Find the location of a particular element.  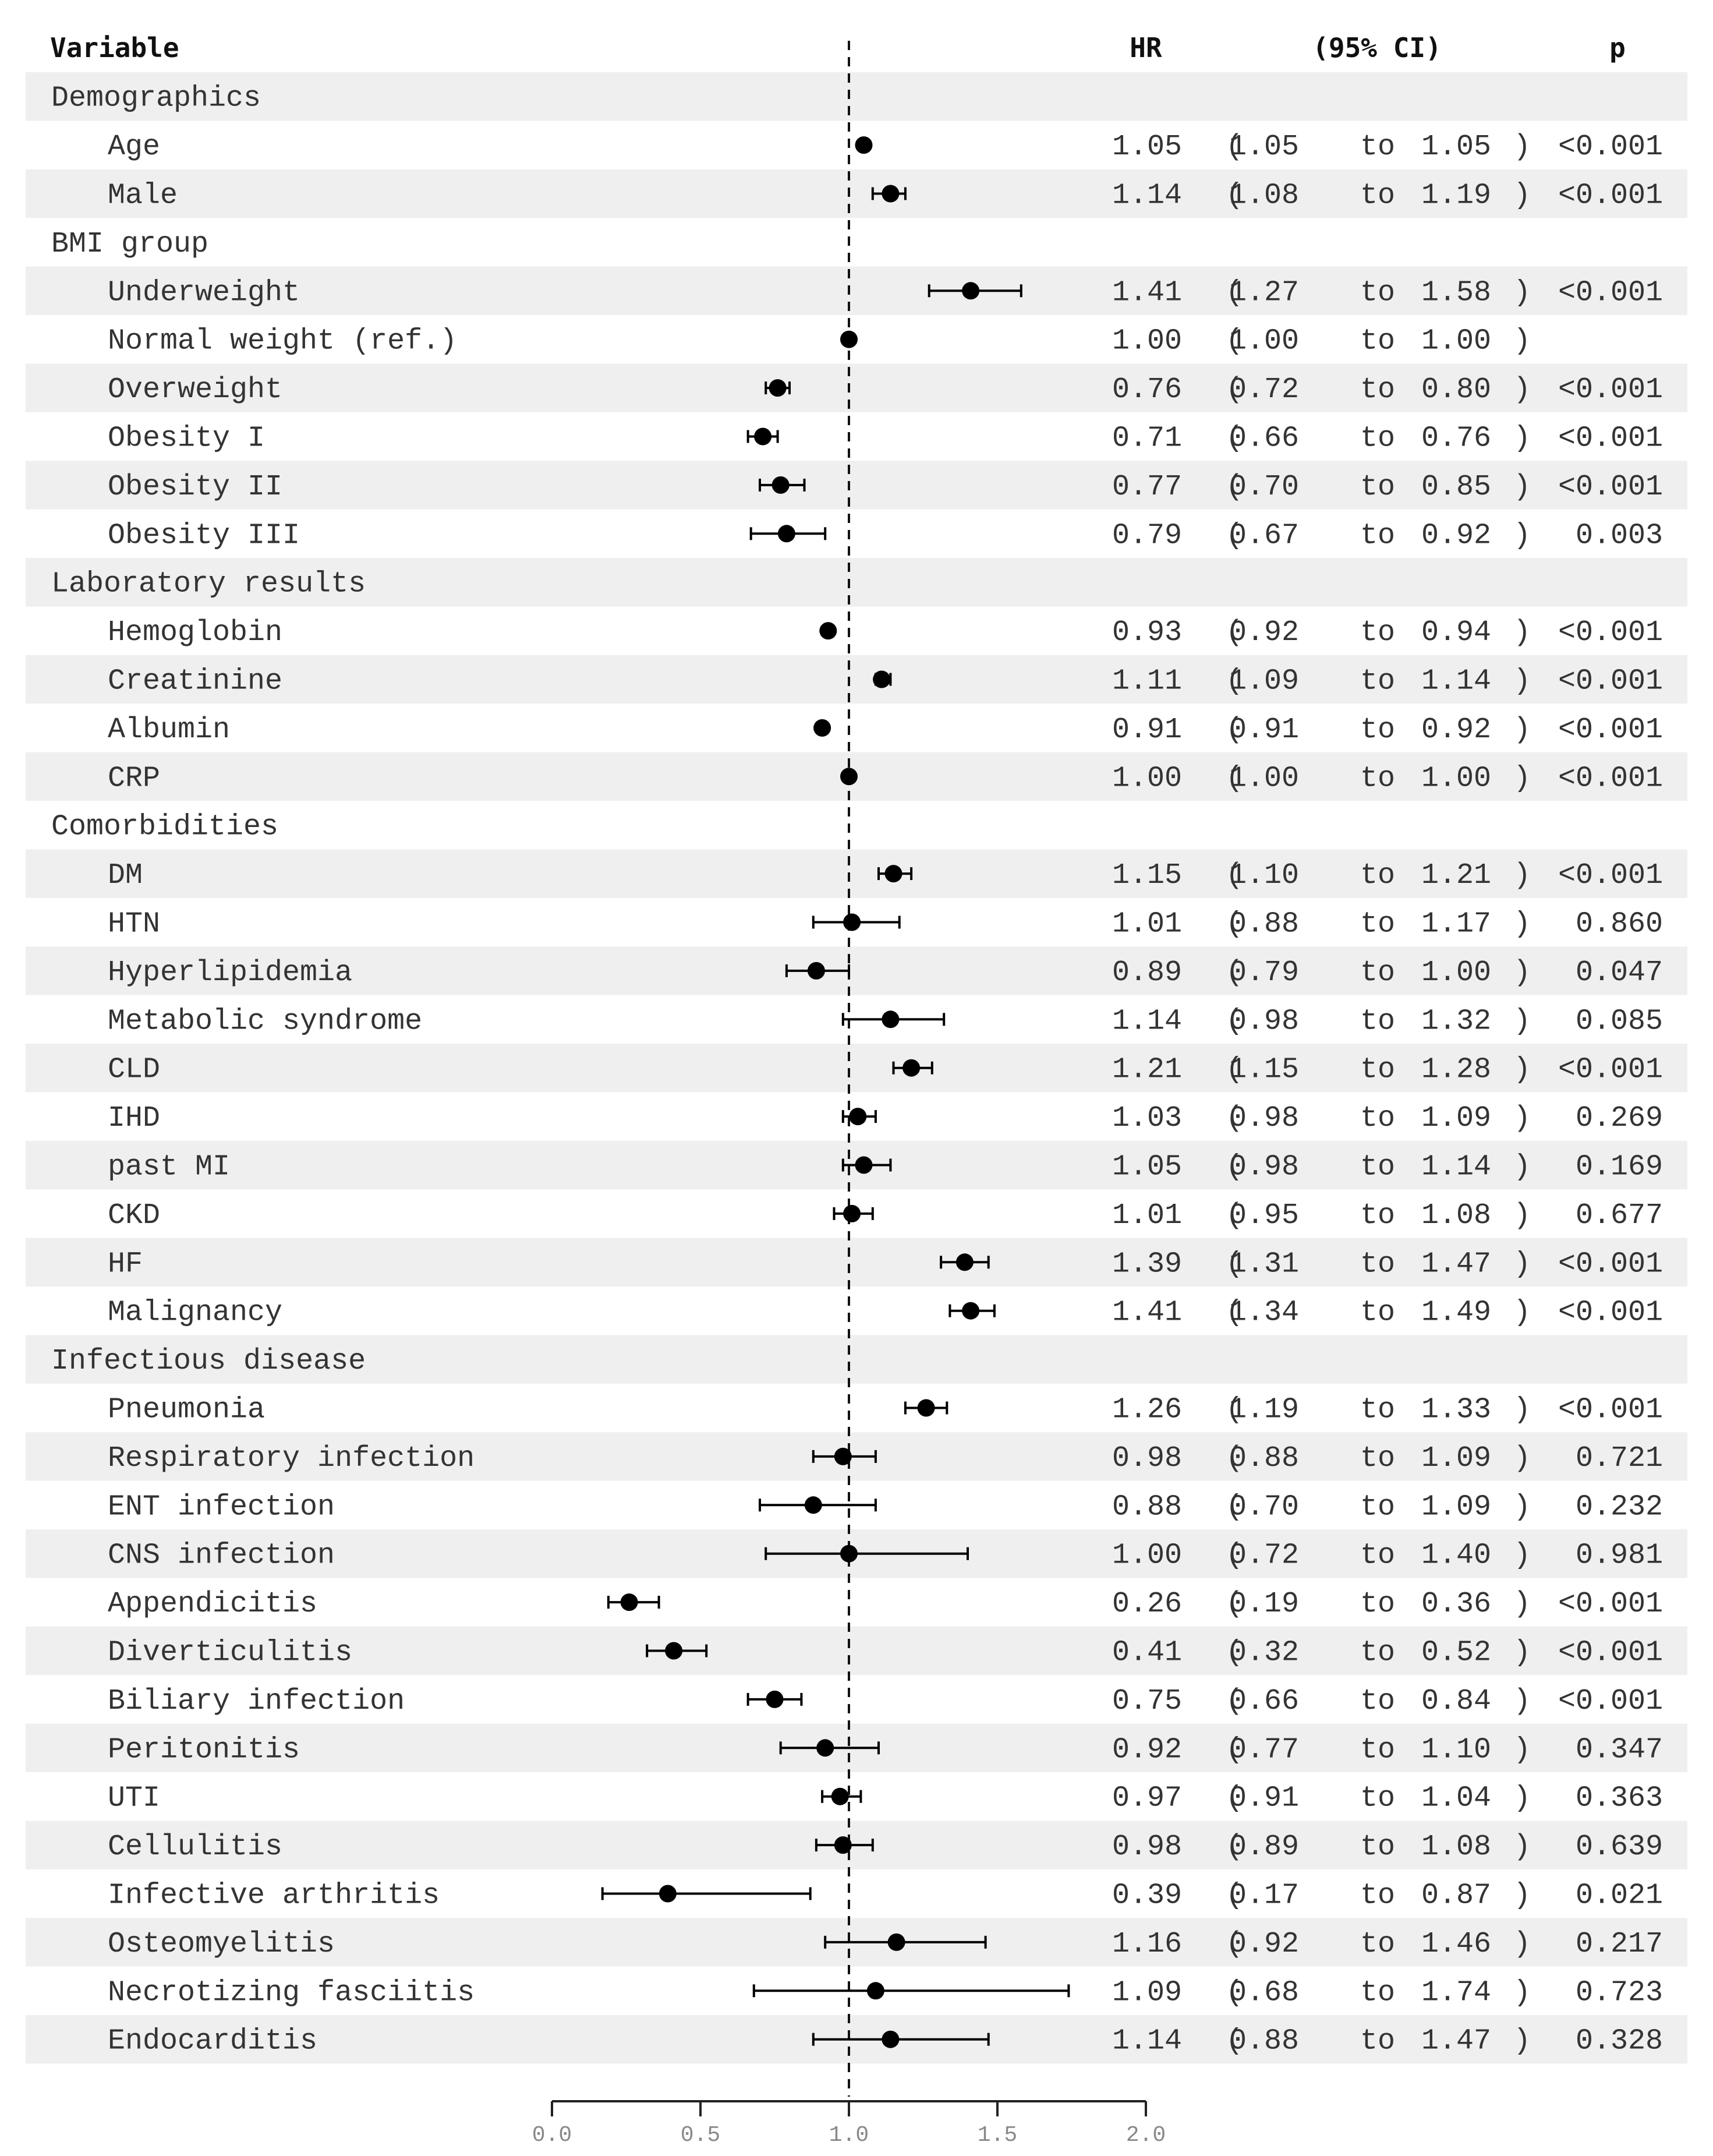

ci-upper: 1.46 is located at coordinates (1456, 1944).